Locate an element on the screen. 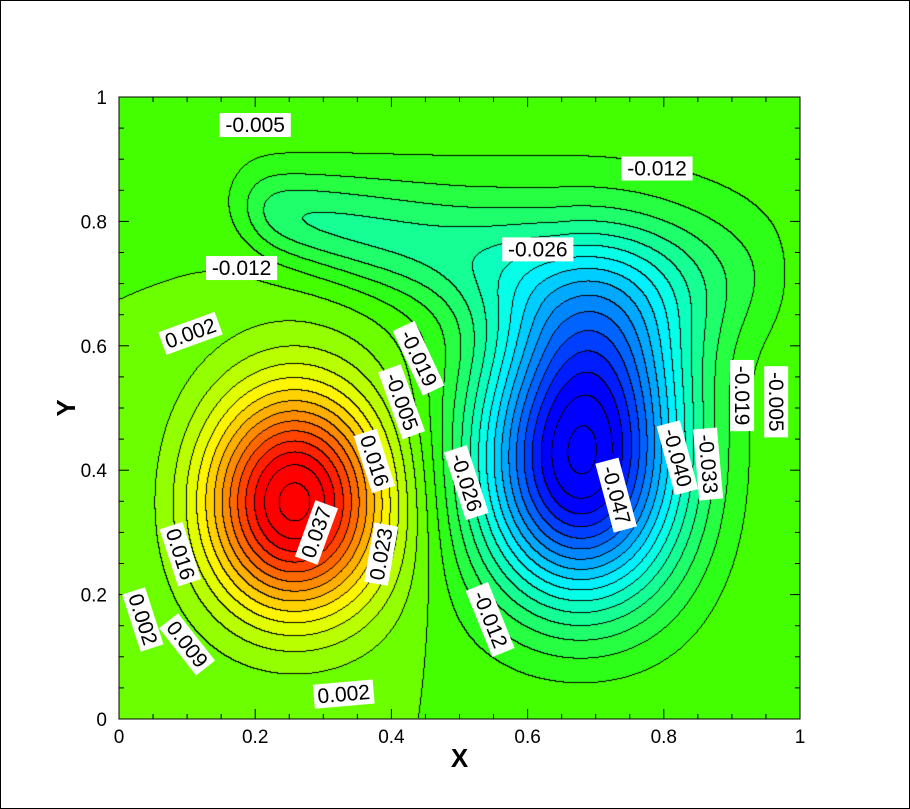 This screenshot has height=809, width=910. y-tick-label: 0.4 is located at coordinates (94, 471).